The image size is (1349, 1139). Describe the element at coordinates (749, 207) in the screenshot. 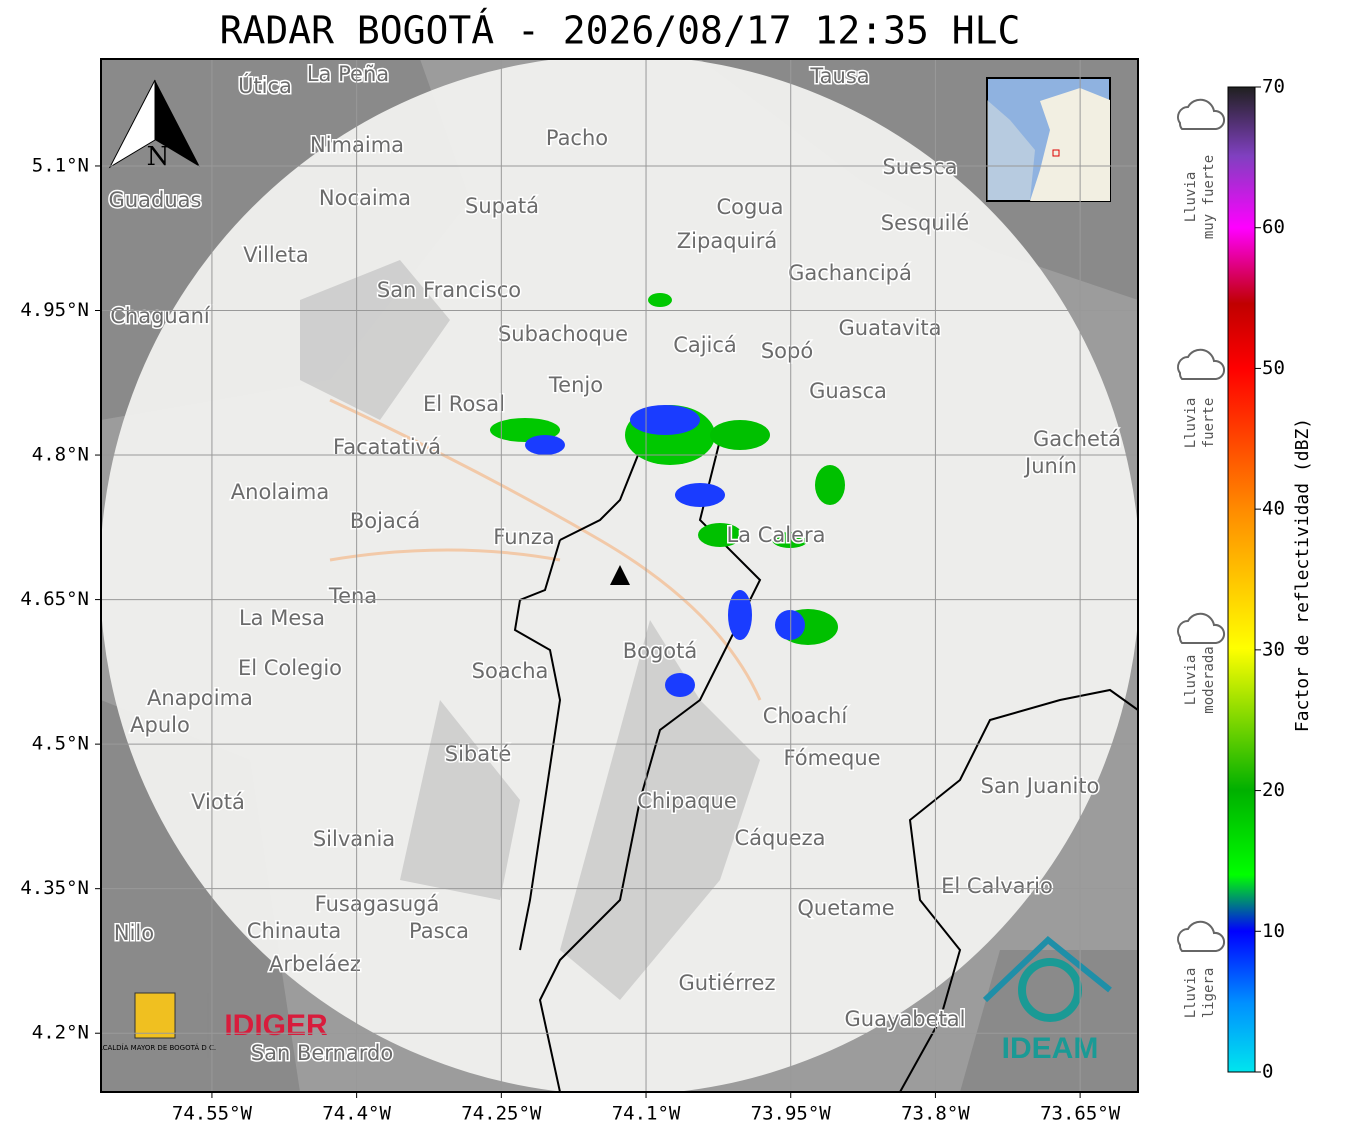

I see `place-label: Cogua` at that location.